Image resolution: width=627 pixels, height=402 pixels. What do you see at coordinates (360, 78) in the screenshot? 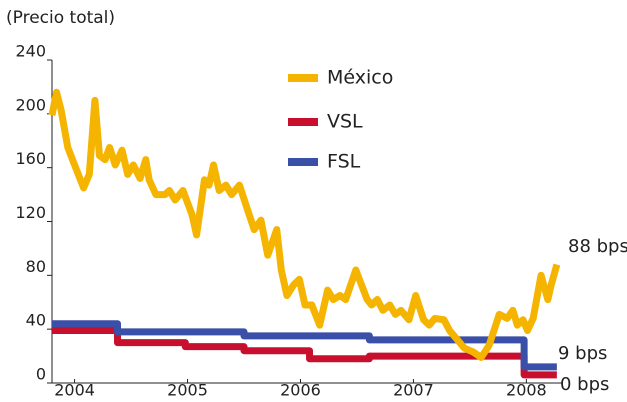
I see `legend-label: México` at bounding box center [360, 78].